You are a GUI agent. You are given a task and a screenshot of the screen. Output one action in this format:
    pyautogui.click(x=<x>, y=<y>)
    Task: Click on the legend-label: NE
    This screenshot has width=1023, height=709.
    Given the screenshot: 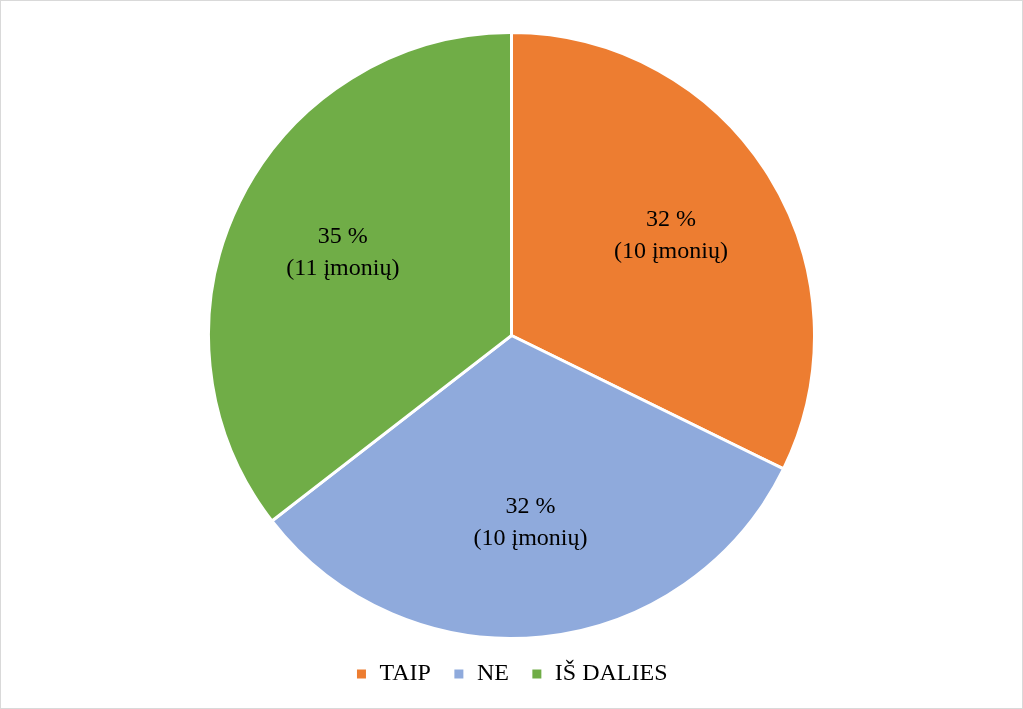 What is the action you would take?
    pyautogui.click(x=492, y=672)
    